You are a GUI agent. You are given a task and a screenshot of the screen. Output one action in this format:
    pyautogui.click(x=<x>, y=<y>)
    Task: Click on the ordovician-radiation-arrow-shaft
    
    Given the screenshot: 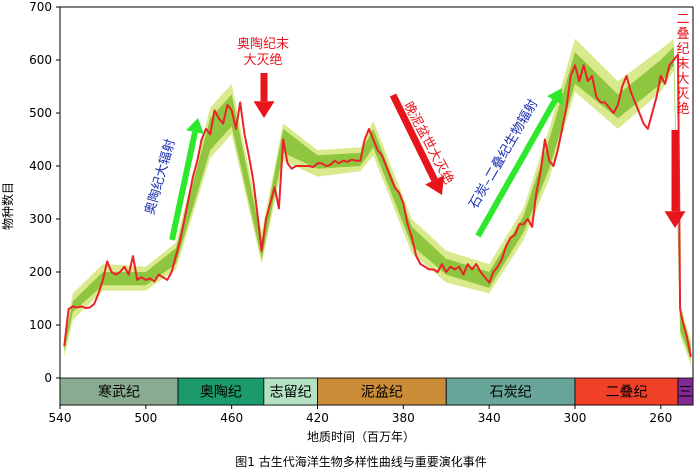 What is the action you would take?
    pyautogui.click(x=183, y=186)
    